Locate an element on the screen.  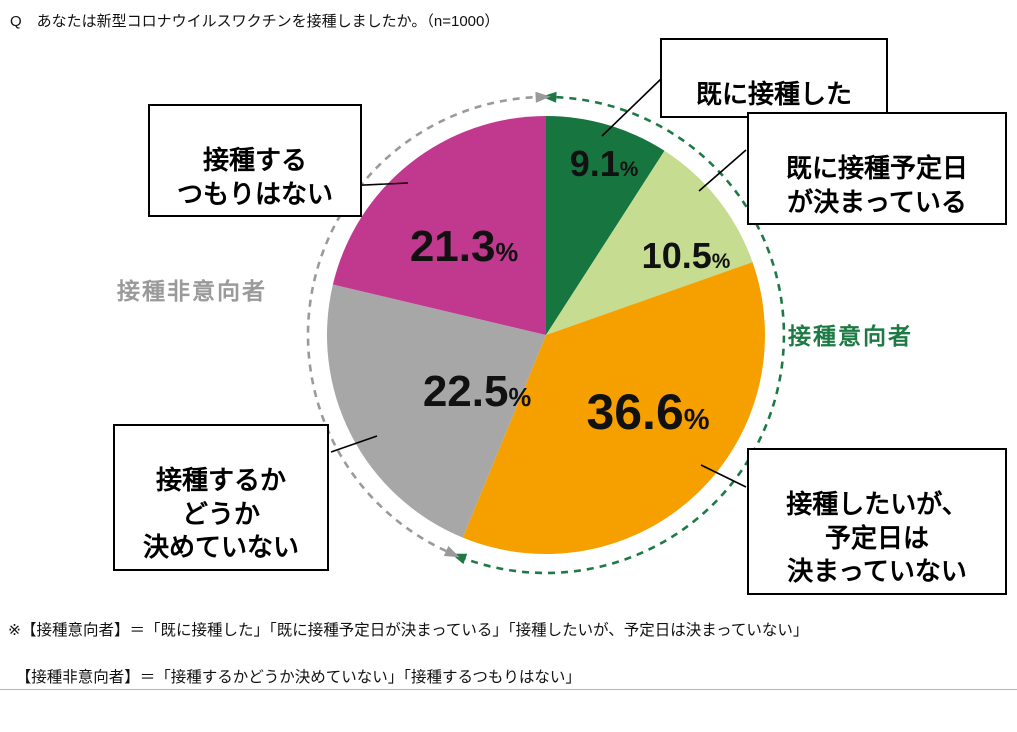
percent-label-no-intention: 21.3% is located at coordinates (464, 247).